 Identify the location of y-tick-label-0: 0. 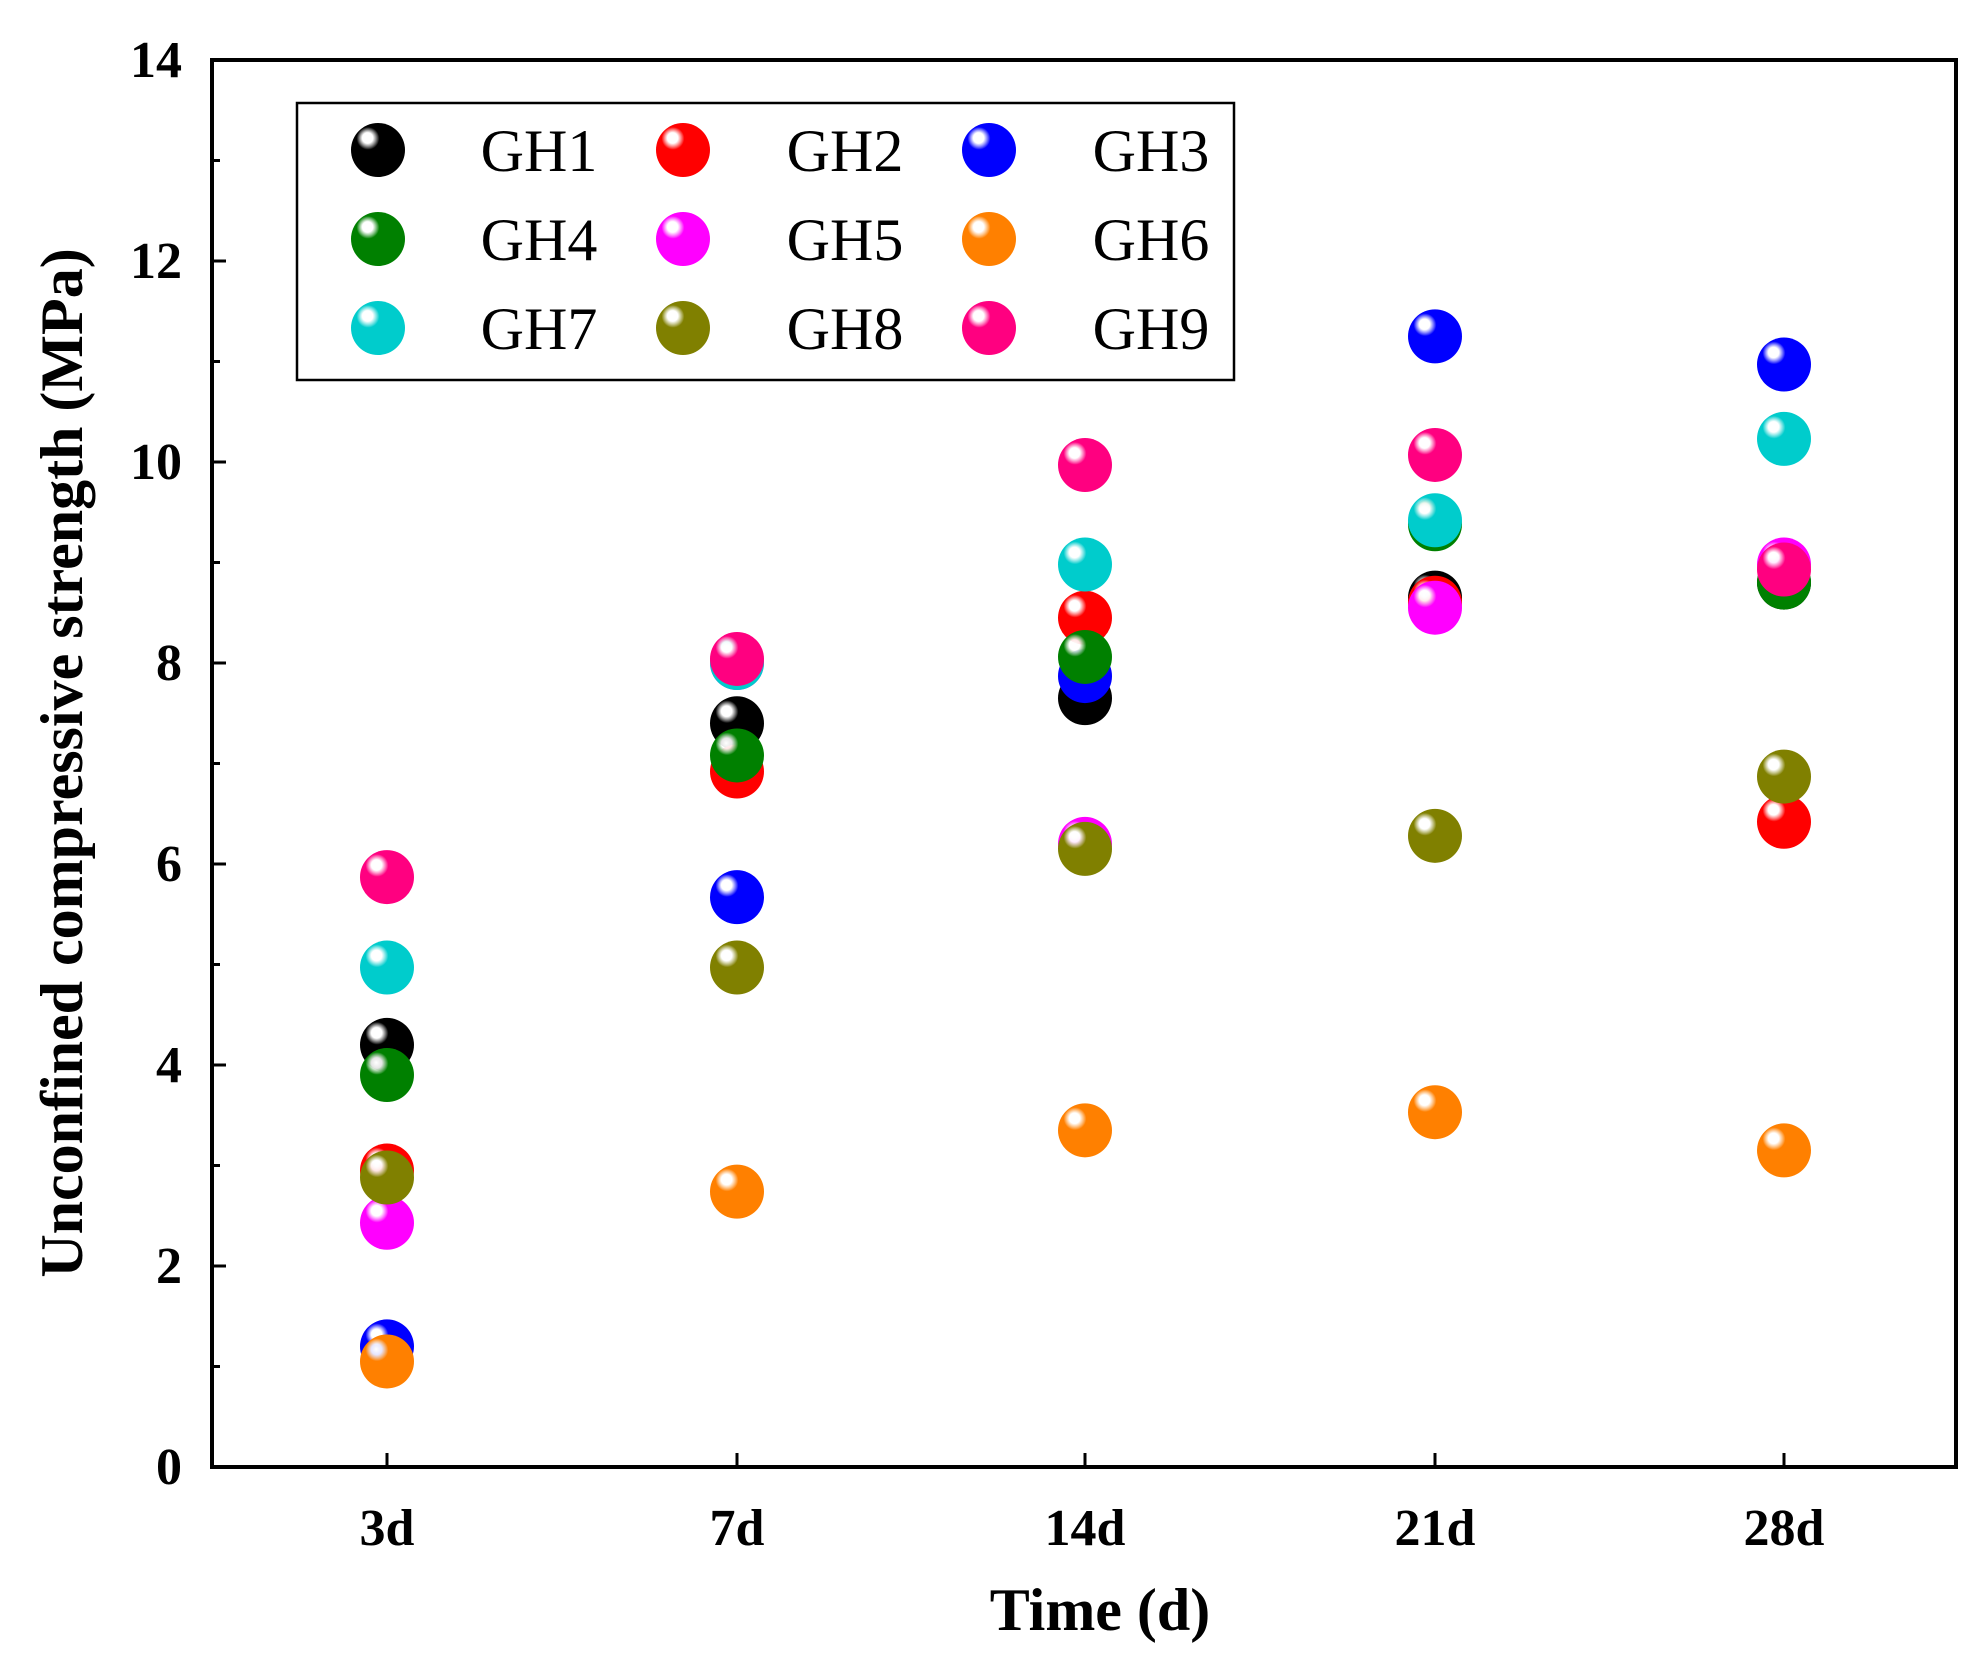
(169, 1467).